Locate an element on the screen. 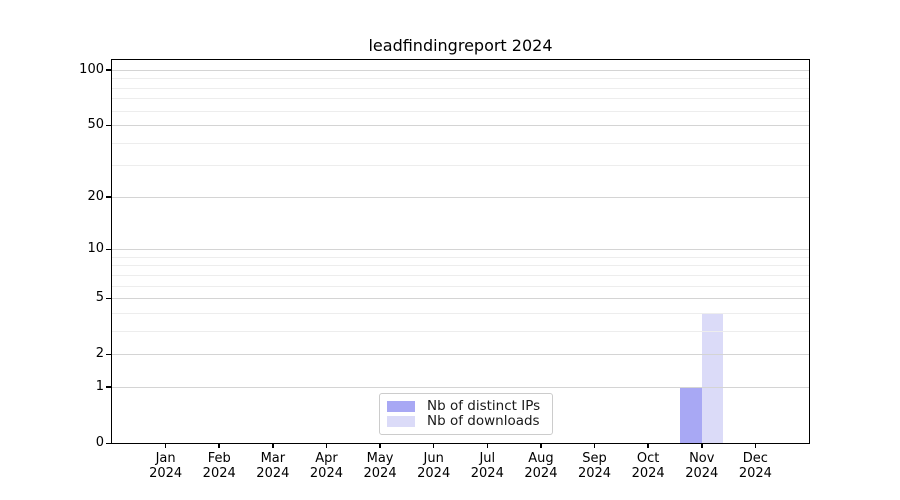 The image size is (900, 500). x-axis-tick-label: Jan 2024 is located at coordinates (166, 466).